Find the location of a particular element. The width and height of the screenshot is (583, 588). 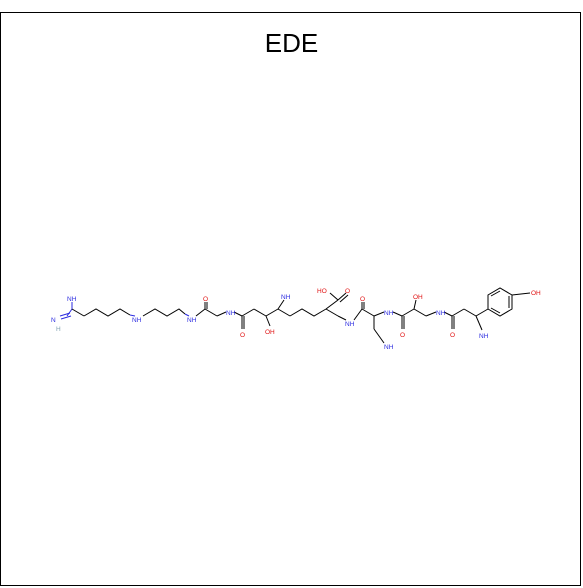

label-nh-1: NH is located at coordinates (137, 320).